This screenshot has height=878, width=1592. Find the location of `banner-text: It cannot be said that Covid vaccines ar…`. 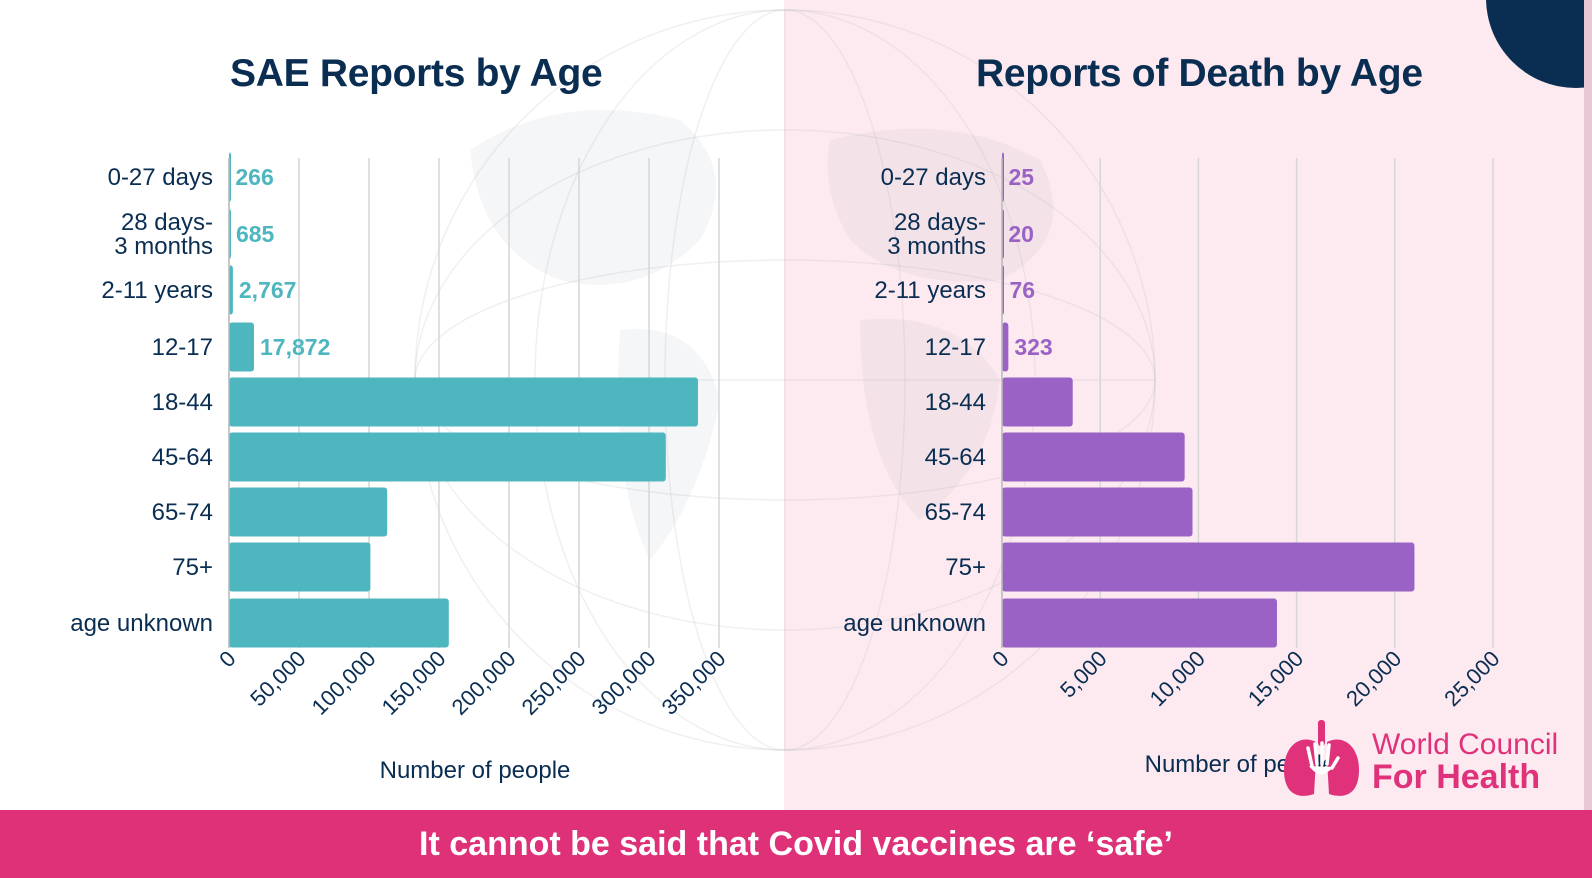

banner-text: It cannot be said that Covid vaccines ar… is located at coordinates (796, 843).